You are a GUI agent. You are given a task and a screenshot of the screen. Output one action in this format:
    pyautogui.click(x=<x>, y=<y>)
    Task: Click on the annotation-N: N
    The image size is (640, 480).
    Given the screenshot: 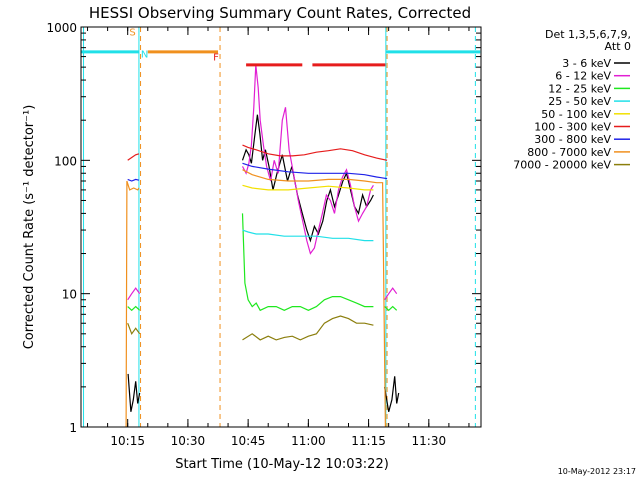 What is the action you would take?
    pyautogui.click(x=144, y=55)
    